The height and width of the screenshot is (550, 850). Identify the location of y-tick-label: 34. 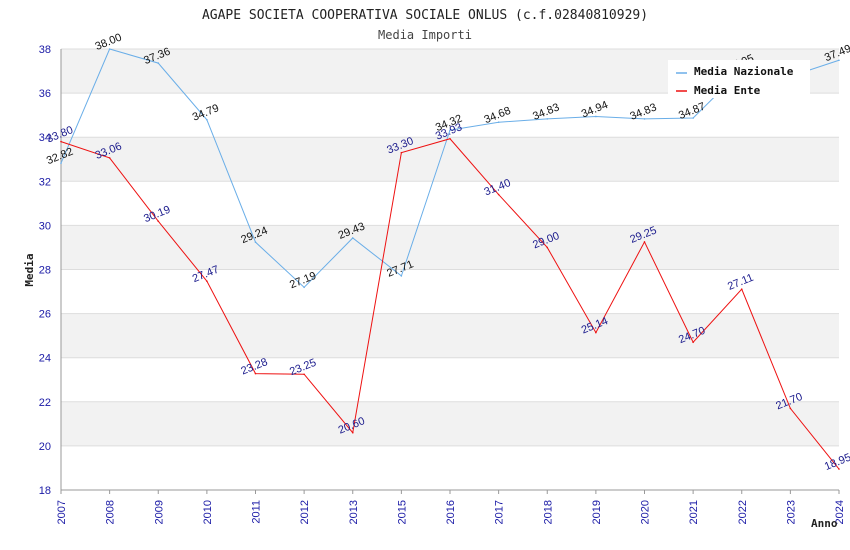
(45, 138).